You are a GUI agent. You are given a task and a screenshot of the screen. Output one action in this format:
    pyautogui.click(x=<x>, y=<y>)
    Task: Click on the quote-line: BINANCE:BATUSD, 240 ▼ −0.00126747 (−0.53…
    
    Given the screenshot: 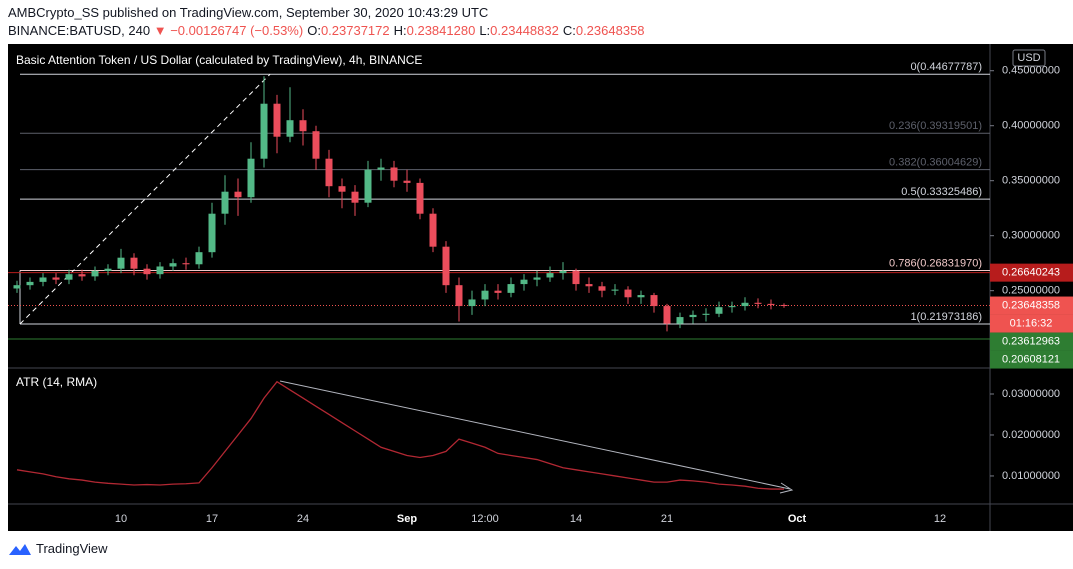 What is the action you would take?
    pyautogui.click(x=326, y=31)
    